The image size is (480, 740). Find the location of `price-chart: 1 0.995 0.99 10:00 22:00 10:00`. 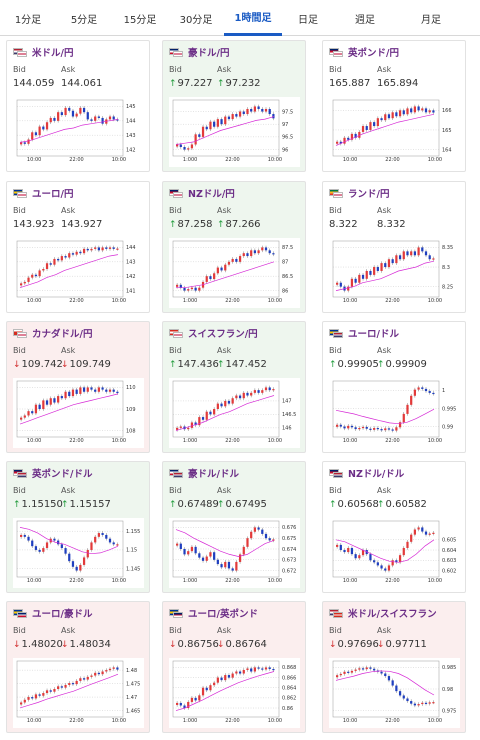

price-chart: 1 0.995 0.99 10:00 22:00 10:00 is located at coordinates (394, 413).